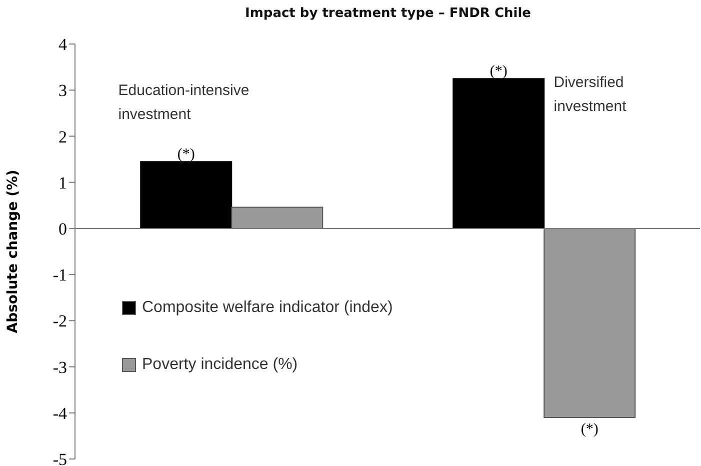 The height and width of the screenshot is (466, 701). I want to click on legend-label: Poverty incidence (%), so click(220, 365).